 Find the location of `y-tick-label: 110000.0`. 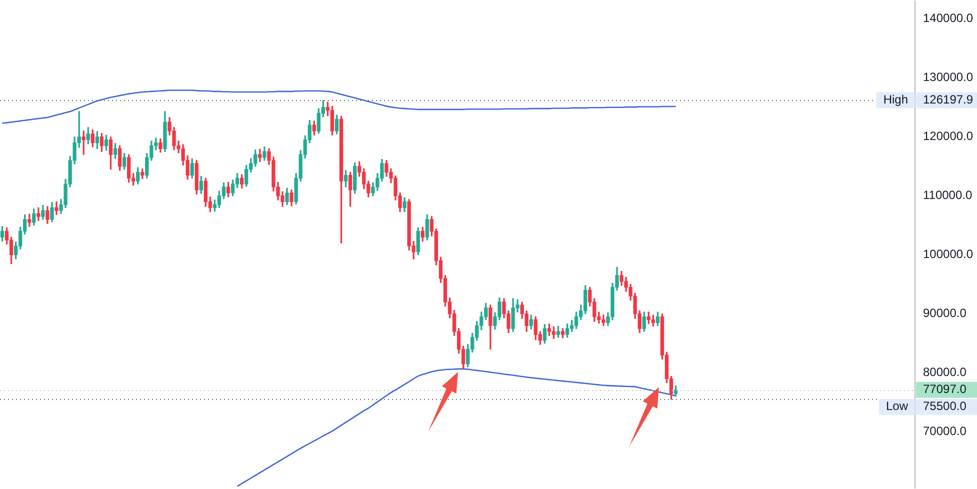

y-tick-label: 110000.0 is located at coordinates (947, 195).